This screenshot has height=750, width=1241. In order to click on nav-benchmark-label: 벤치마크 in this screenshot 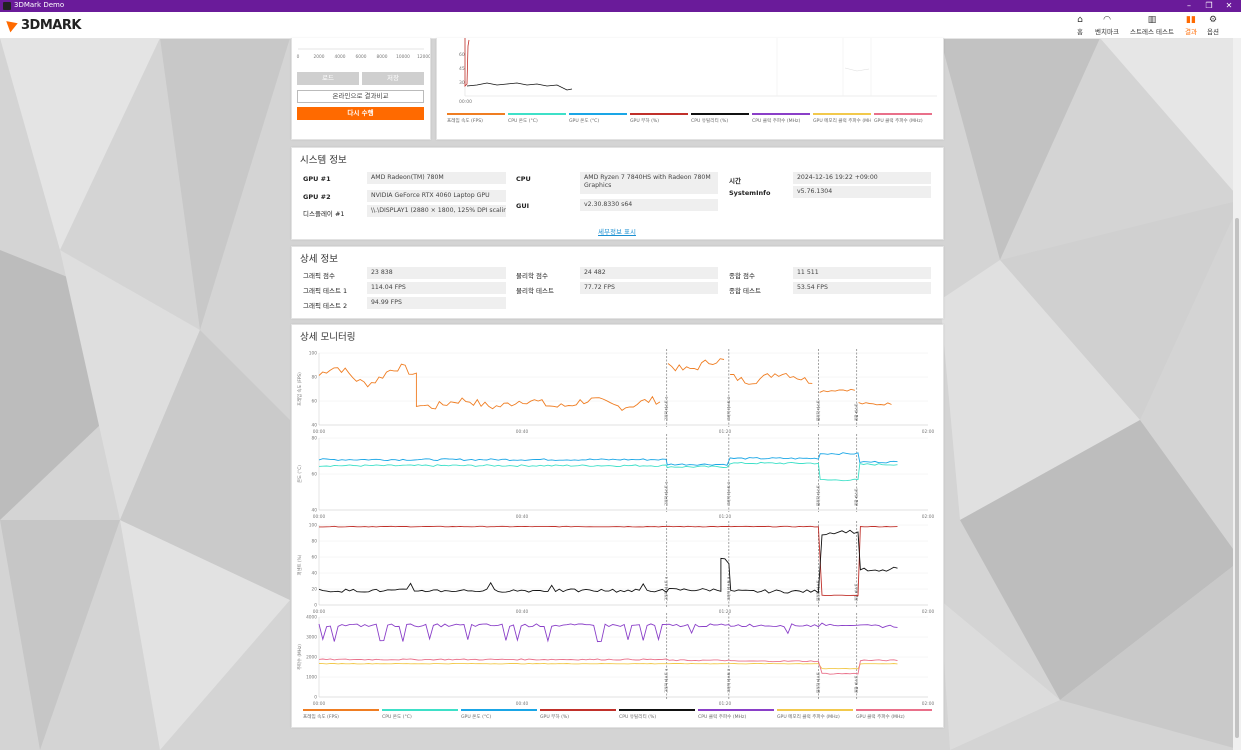, I will do `click(1107, 32)`.